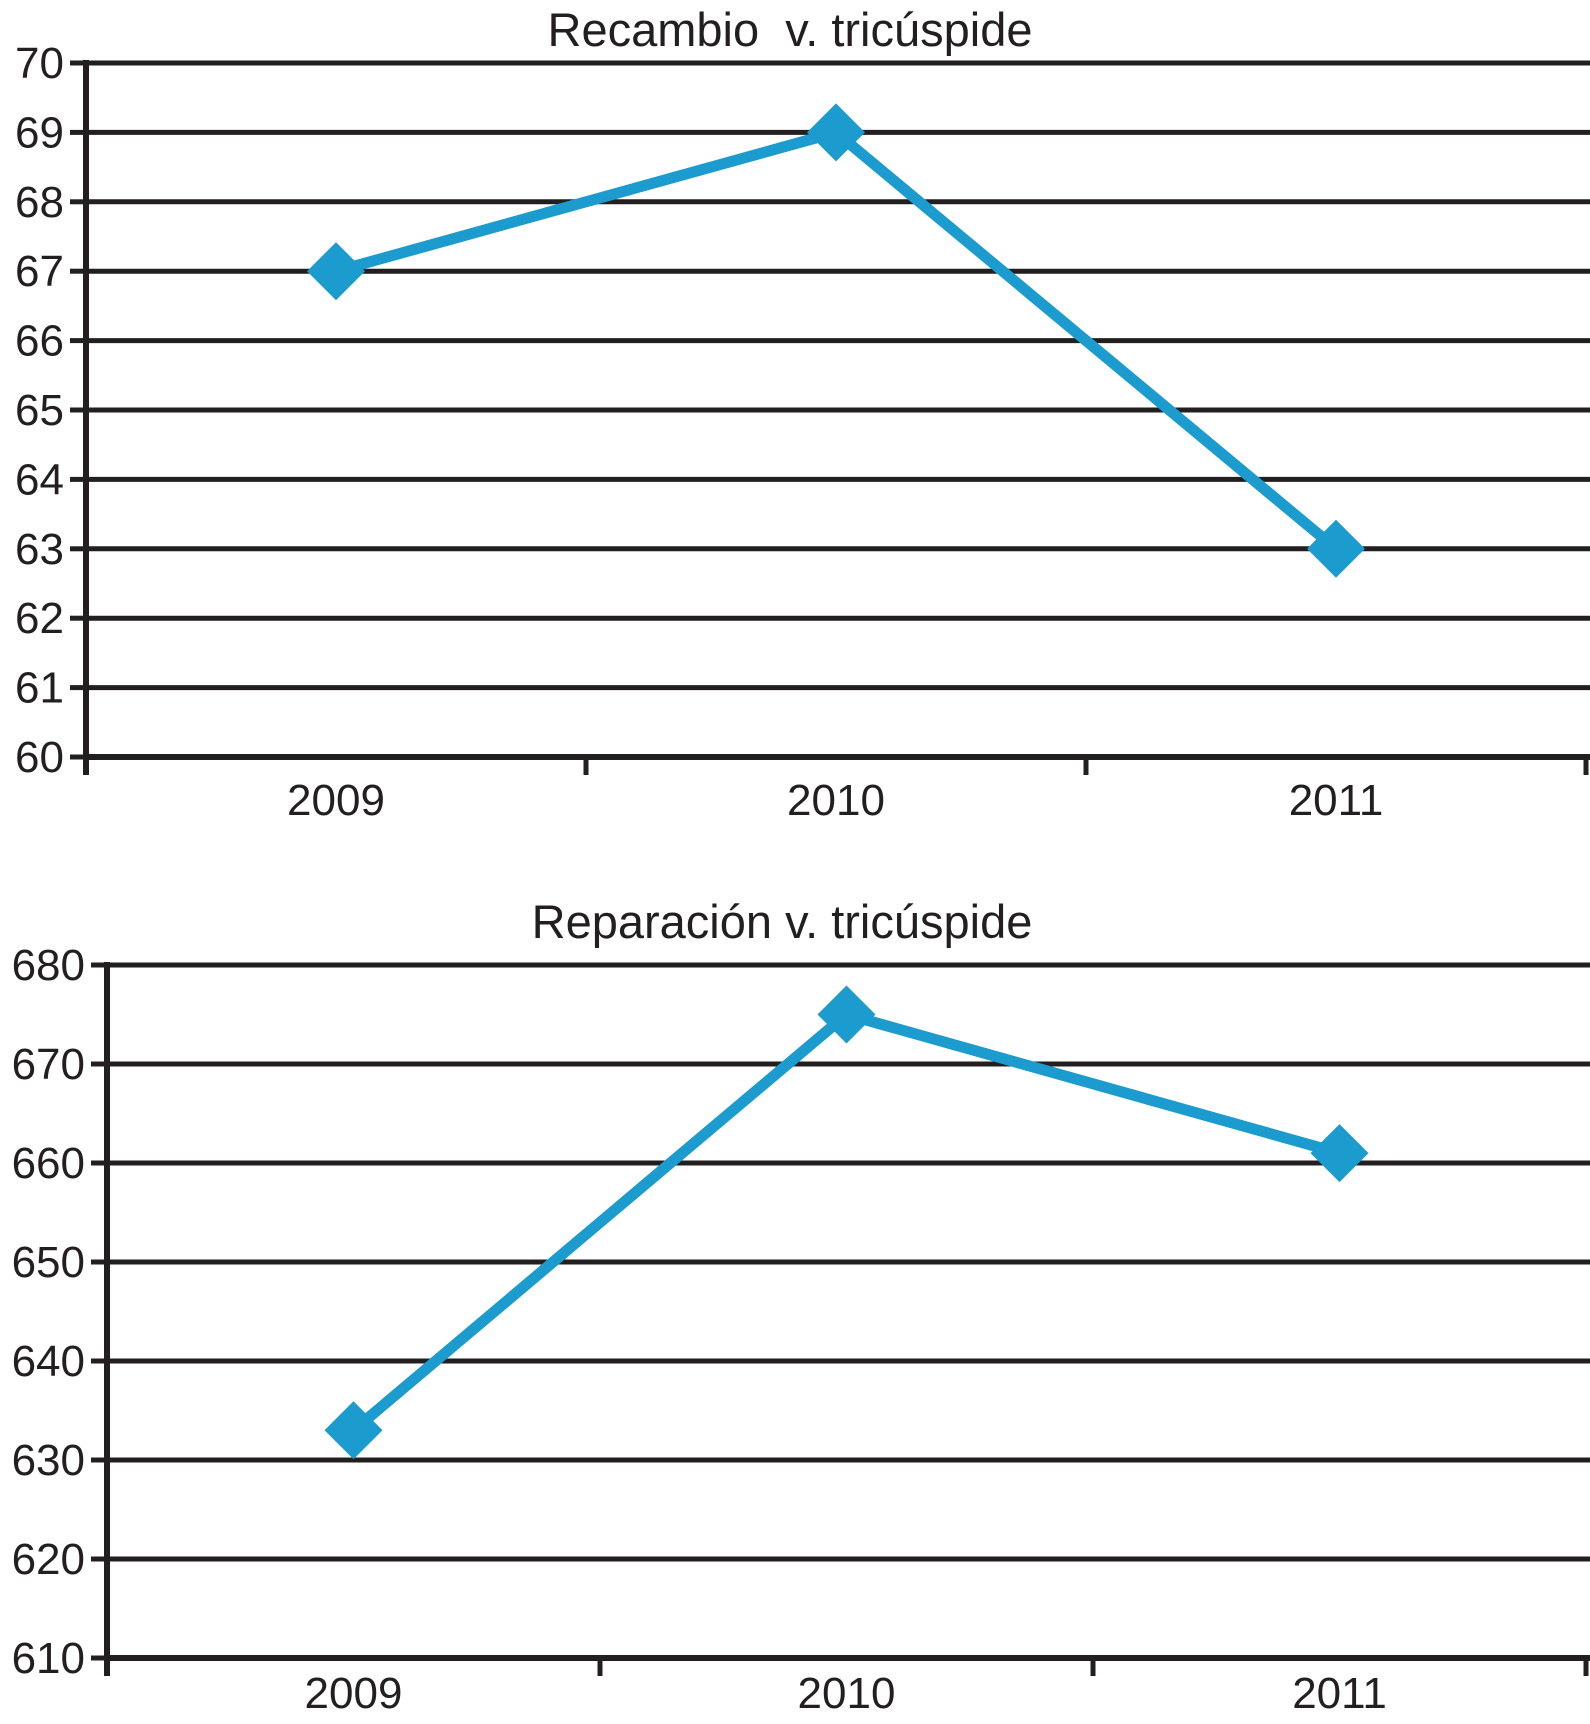 The width and height of the screenshot is (1590, 1724). Describe the element at coordinates (48, 1064) in the screenshot. I see `y-axis-tick-label: 670` at that location.